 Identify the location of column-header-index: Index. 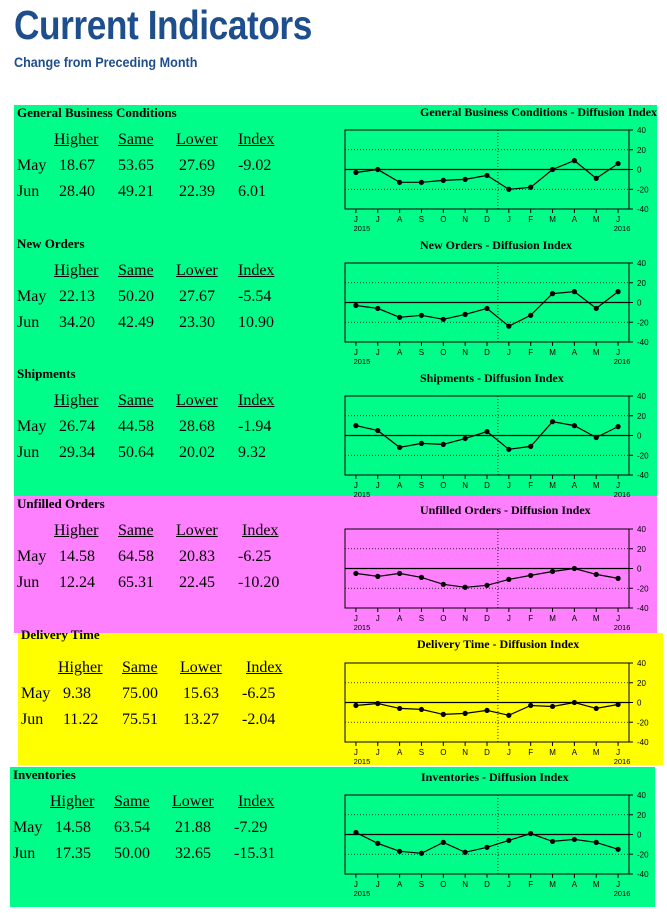
(260, 530).